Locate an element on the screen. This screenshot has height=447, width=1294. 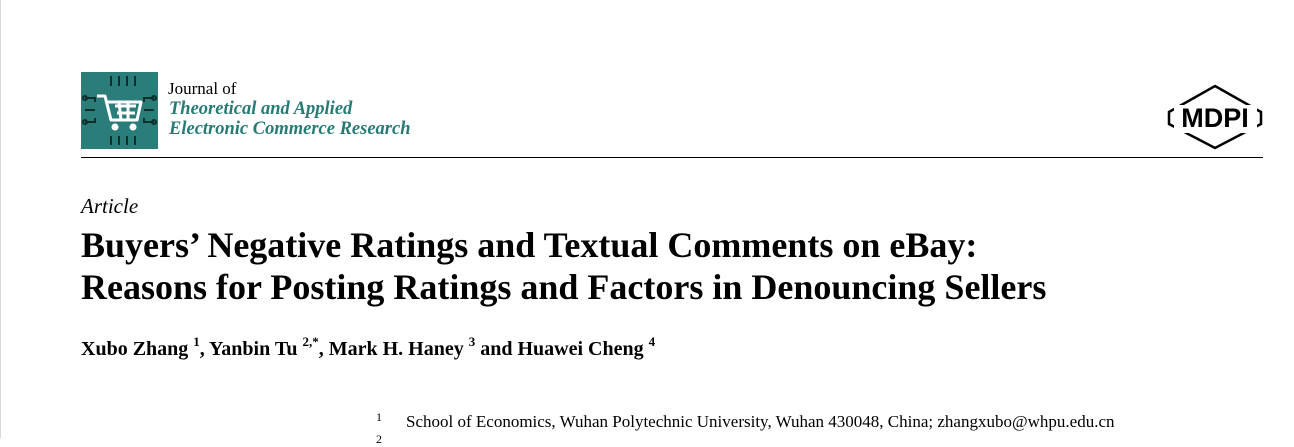
author-affiliation-mark: 2,* is located at coordinates (310, 341).